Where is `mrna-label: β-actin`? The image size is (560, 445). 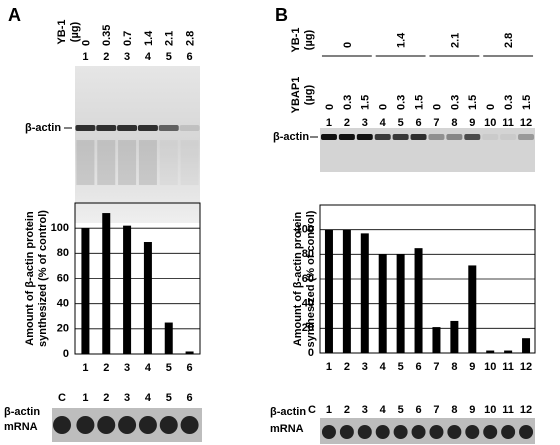
mrna-label: β-actin is located at coordinates (22, 412).